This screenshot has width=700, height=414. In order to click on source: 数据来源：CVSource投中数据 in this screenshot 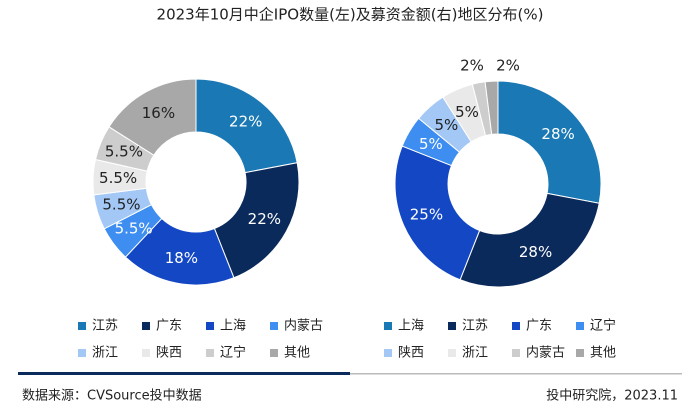, I will do `click(112, 396)`.